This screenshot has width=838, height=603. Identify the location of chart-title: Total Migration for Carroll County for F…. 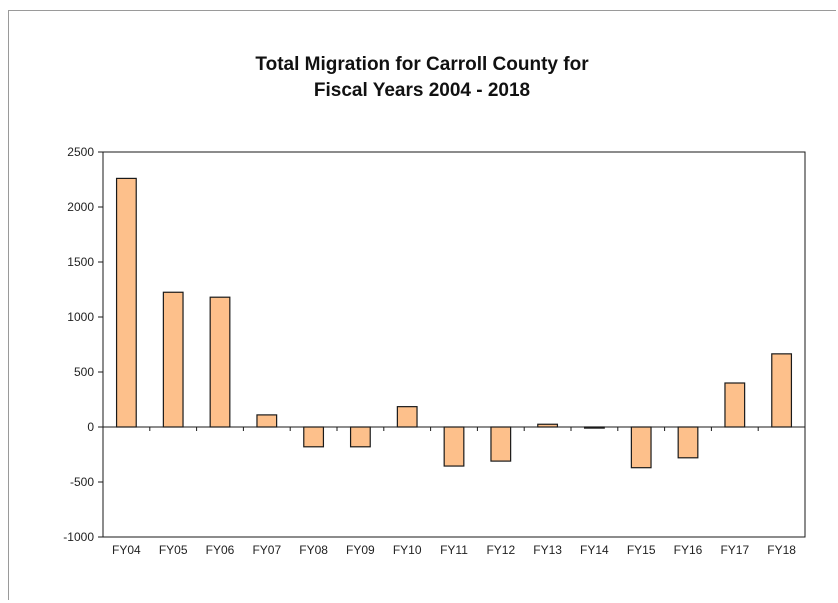
(422, 78).